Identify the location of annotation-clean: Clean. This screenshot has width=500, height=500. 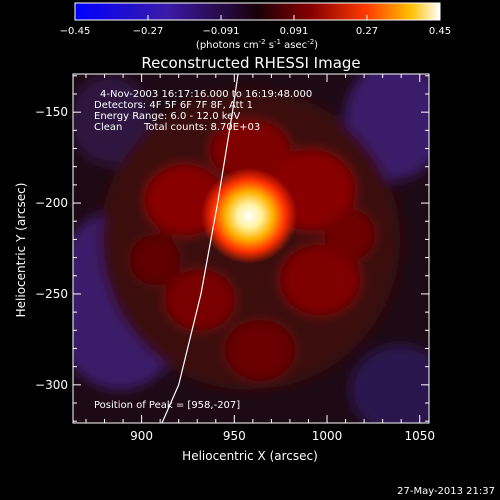
(108, 127).